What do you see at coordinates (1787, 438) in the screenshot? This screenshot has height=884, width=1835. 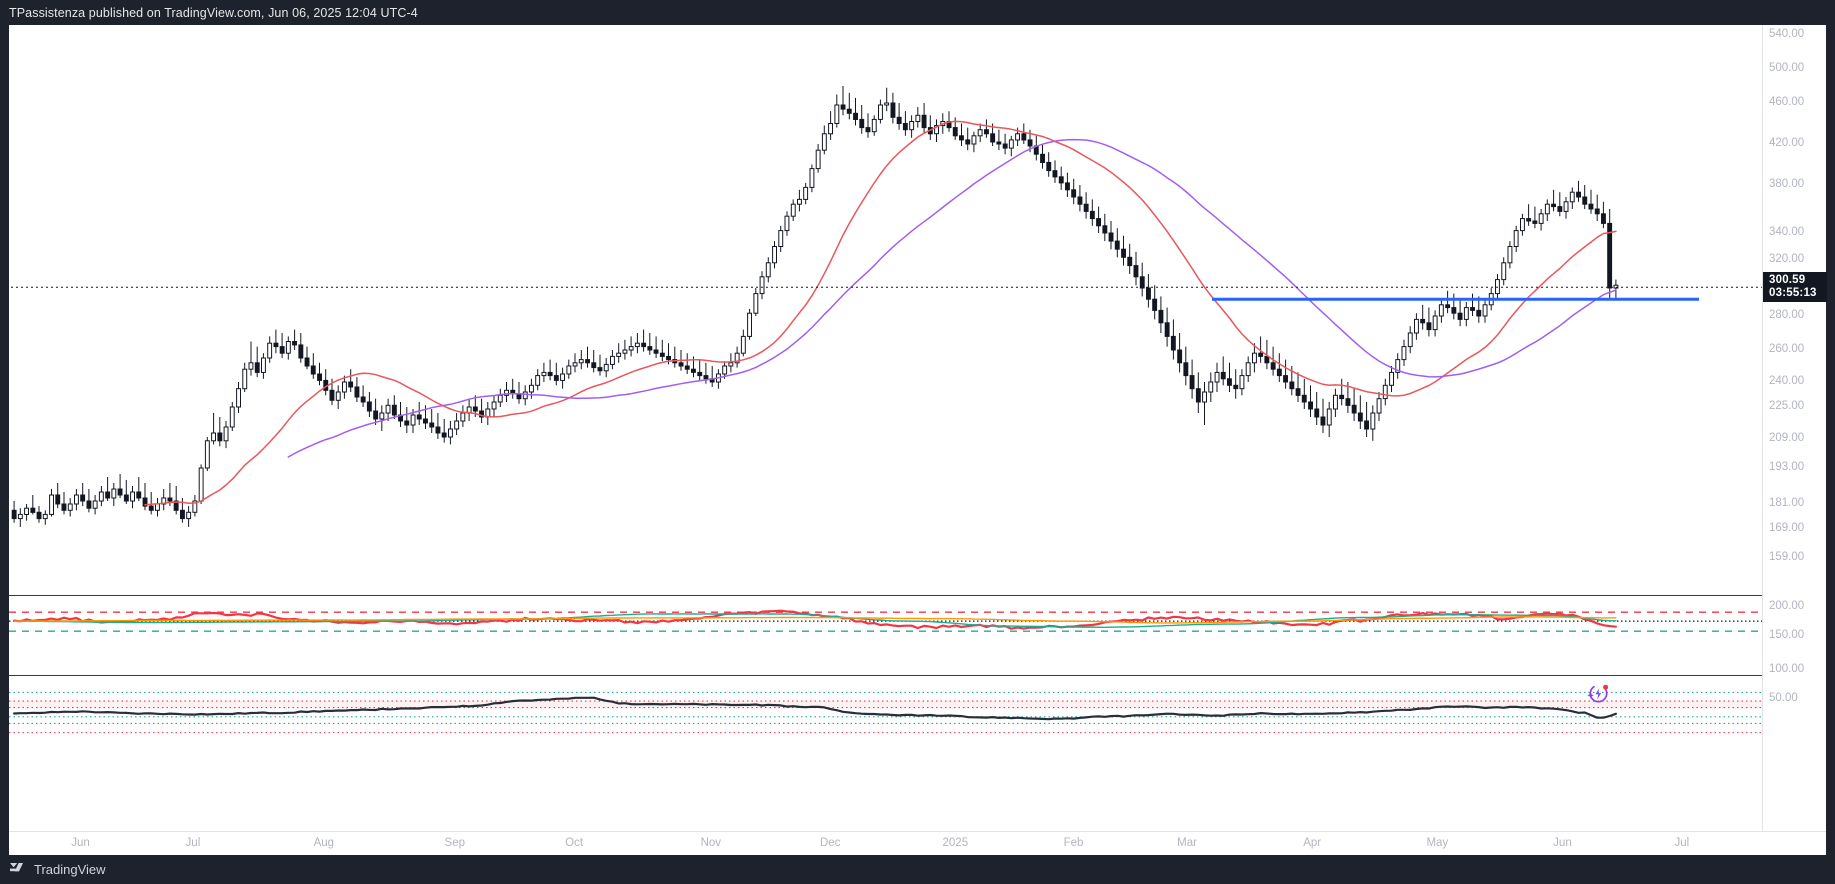 I see `price-tick: 209.00` at bounding box center [1787, 438].